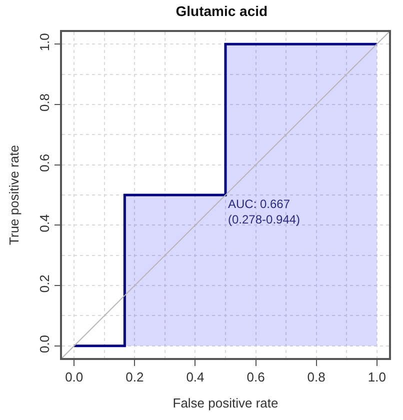  What do you see at coordinates (195, 376) in the screenshot?
I see `x-tick-label: 0.4` at bounding box center [195, 376].